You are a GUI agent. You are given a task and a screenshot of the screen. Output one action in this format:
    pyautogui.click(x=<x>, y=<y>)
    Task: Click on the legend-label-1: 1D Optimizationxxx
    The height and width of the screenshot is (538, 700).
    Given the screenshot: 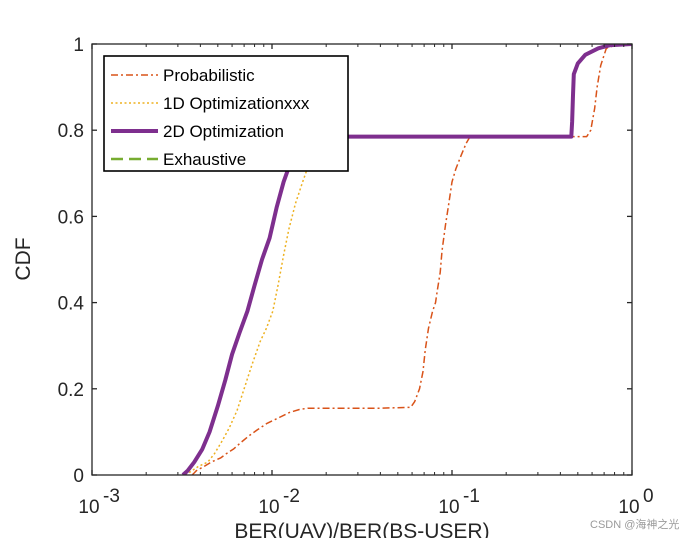 What is the action you would take?
    pyautogui.click(x=236, y=103)
    